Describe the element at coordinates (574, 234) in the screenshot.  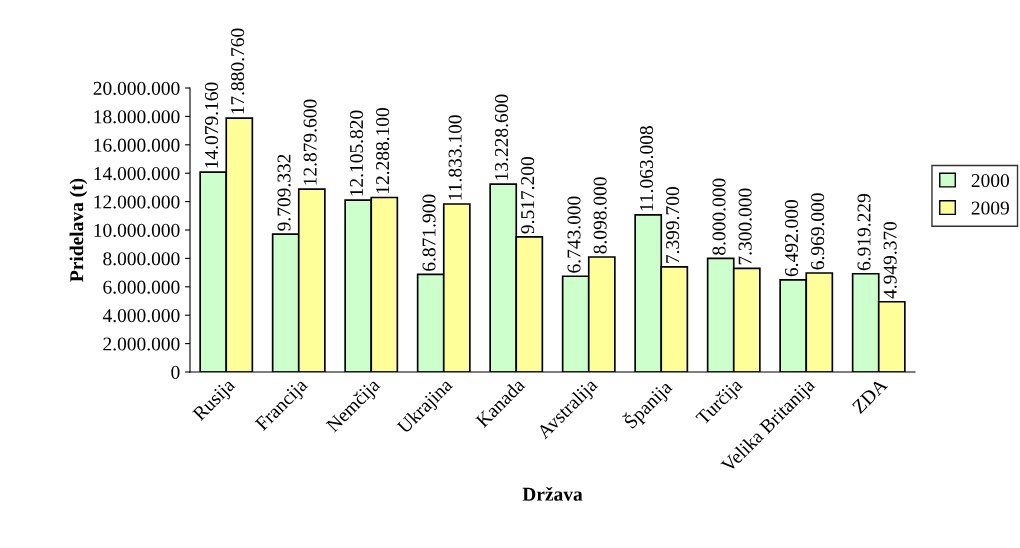
I see `data-label: 6.743.000` at that location.